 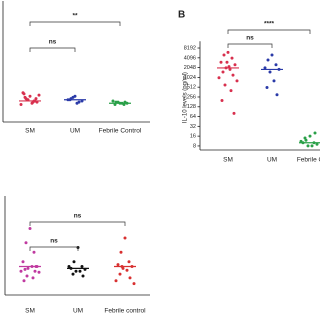 What do you see at coordinates (75, 16) in the screenshot?
I see `significance-label: **` at bounding box center [75, 16].